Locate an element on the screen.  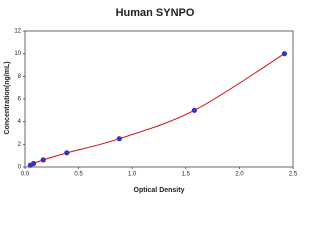
y-tick-label: 6 is located at coordinates (20, 100).